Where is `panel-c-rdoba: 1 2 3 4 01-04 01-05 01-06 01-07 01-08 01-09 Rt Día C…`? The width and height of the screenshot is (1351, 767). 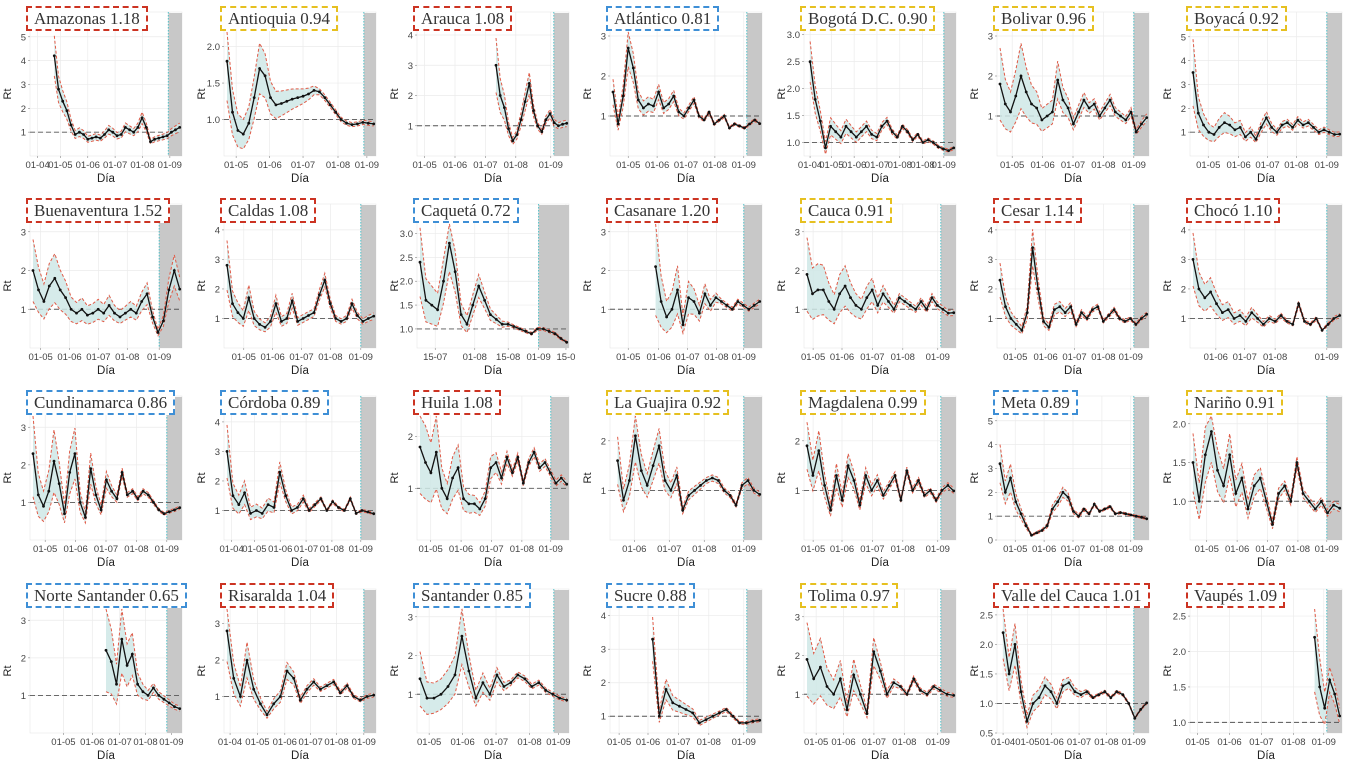 panel-c-rdoba: 1 2 3 4 01-04 01-05 01-06 01-07 01-08 01-09 Rt Día C… is located at coordinates (290, 479).